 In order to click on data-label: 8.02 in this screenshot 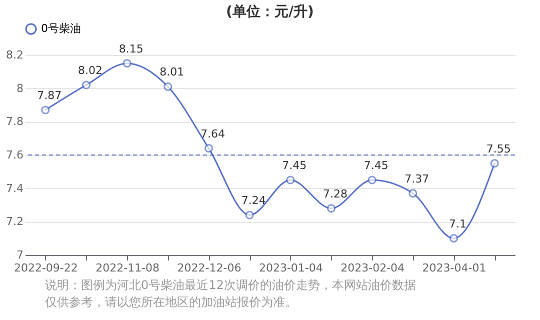, I will do `click(90, 70)`.